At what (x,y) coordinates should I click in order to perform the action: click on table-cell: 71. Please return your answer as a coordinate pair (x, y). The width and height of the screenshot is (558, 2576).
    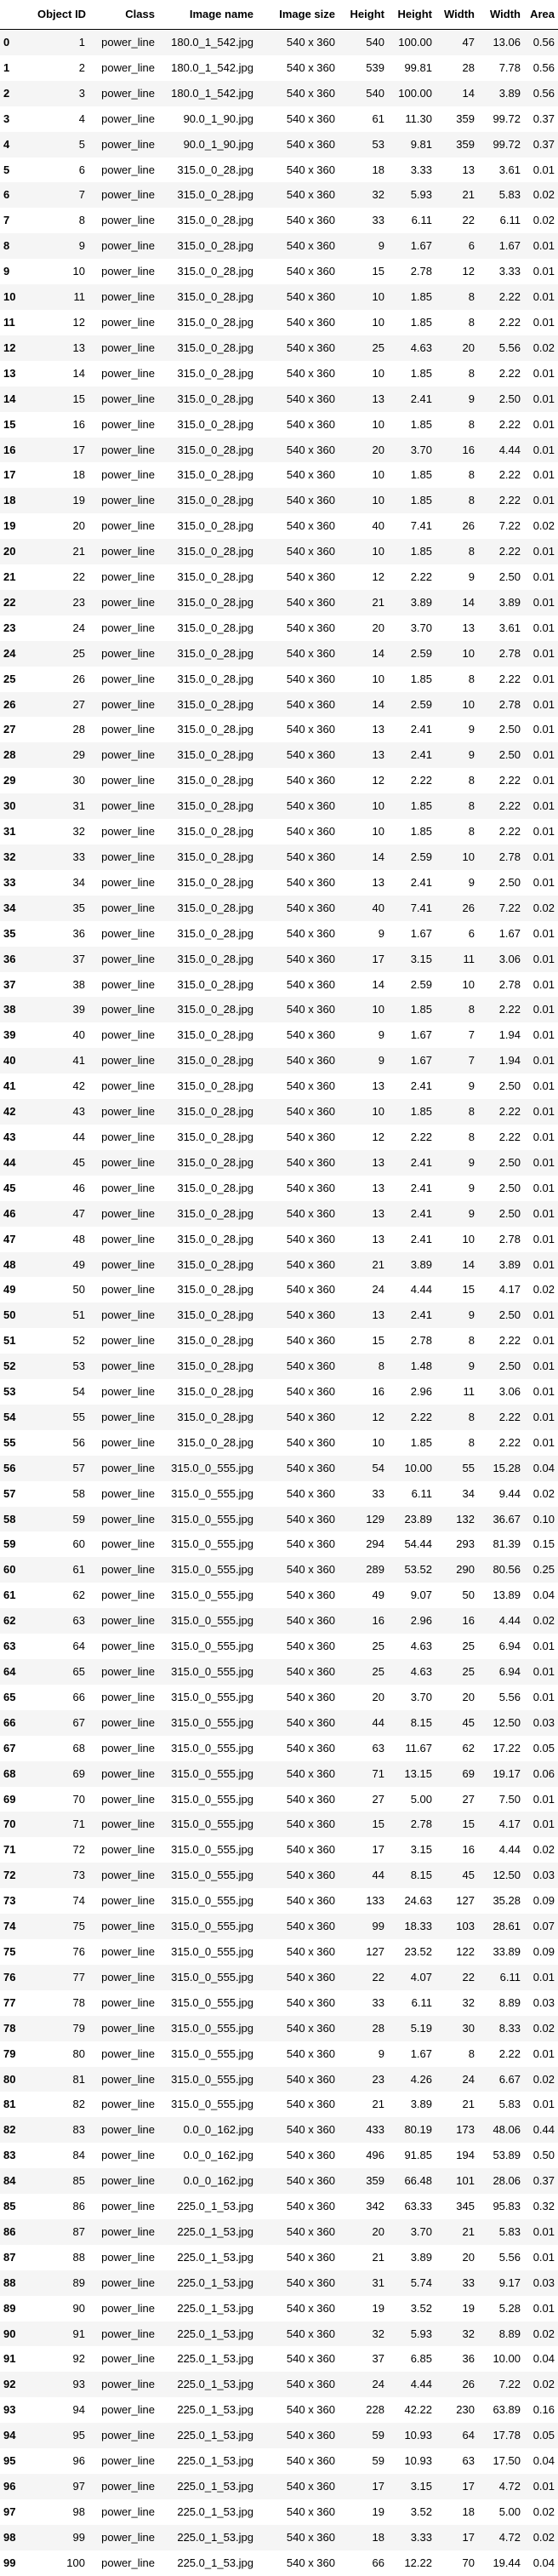
    Looking at the image, I should click on (61, 1825).